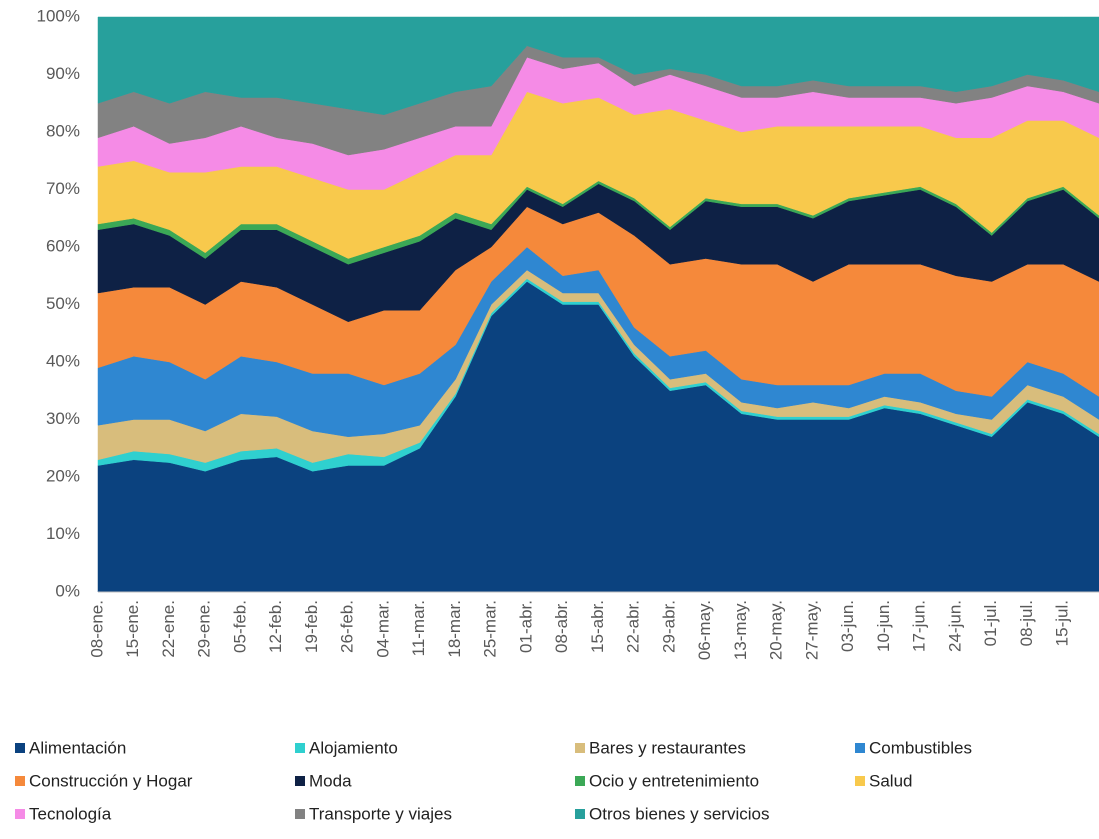 This screenshot has height=839, width=1099. What do you see at coordinates (776, 630) in the screenshot?
I see `x-tick-label: 20-may.` at bounding box center [776, 630].